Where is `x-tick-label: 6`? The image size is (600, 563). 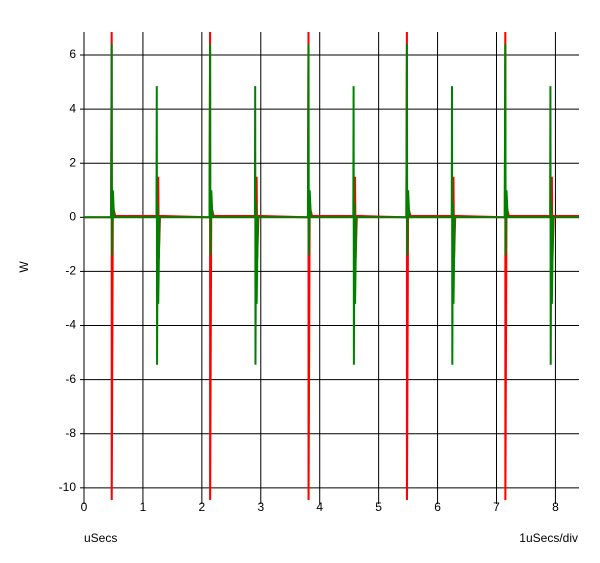
x-tick-label: 6 is located at coordinates (437, 507).